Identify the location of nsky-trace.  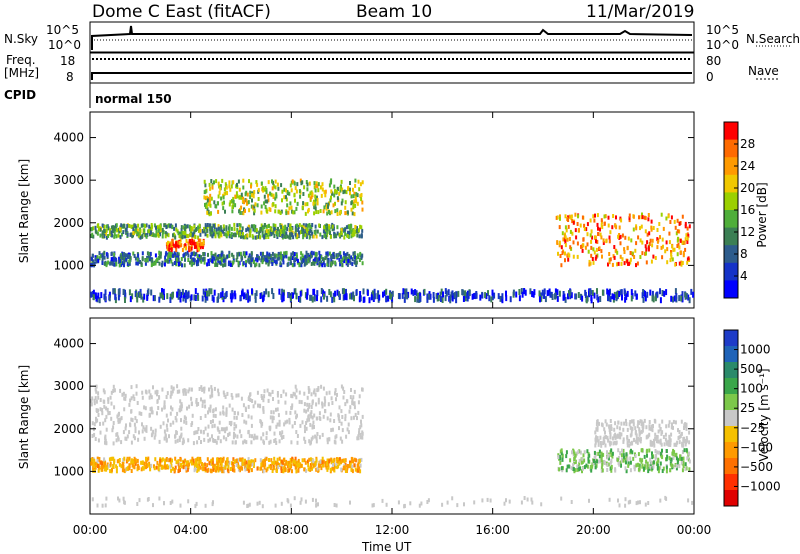
(392, 37).